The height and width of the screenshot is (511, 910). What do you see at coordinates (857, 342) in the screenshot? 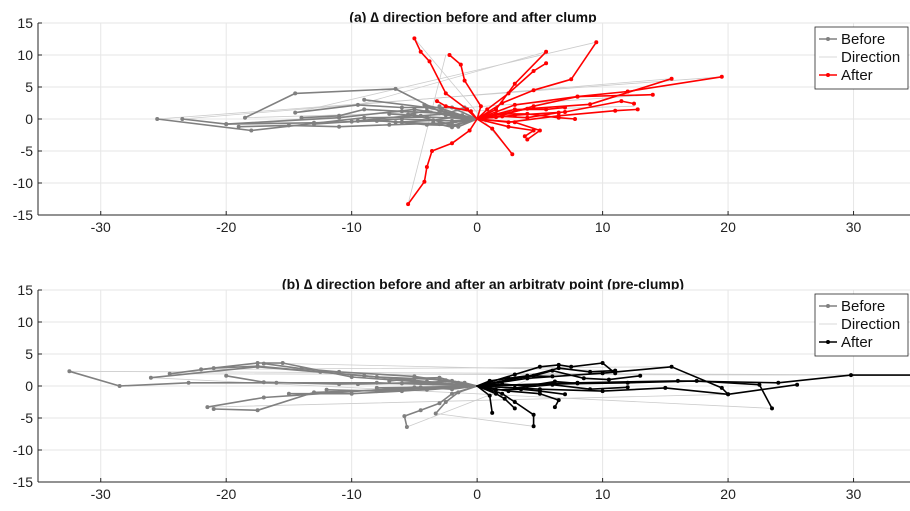
I see `legend-label-after: After` at bounding box center [857, 342].